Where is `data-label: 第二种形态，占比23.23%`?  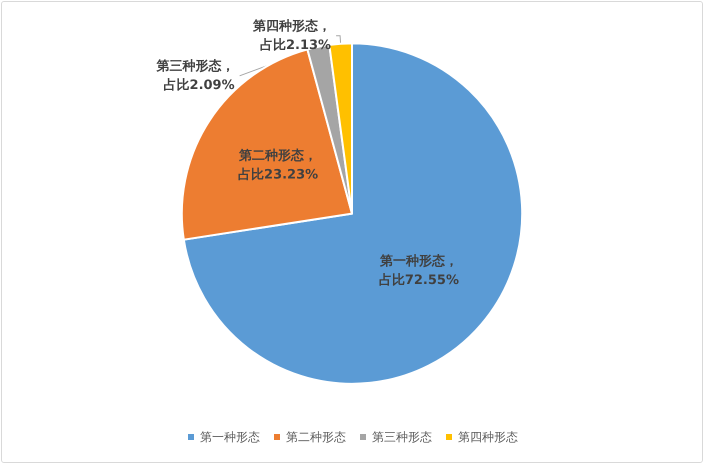 data-label: 第二种形态，占比23.23% is located at coordinates (278, 165).